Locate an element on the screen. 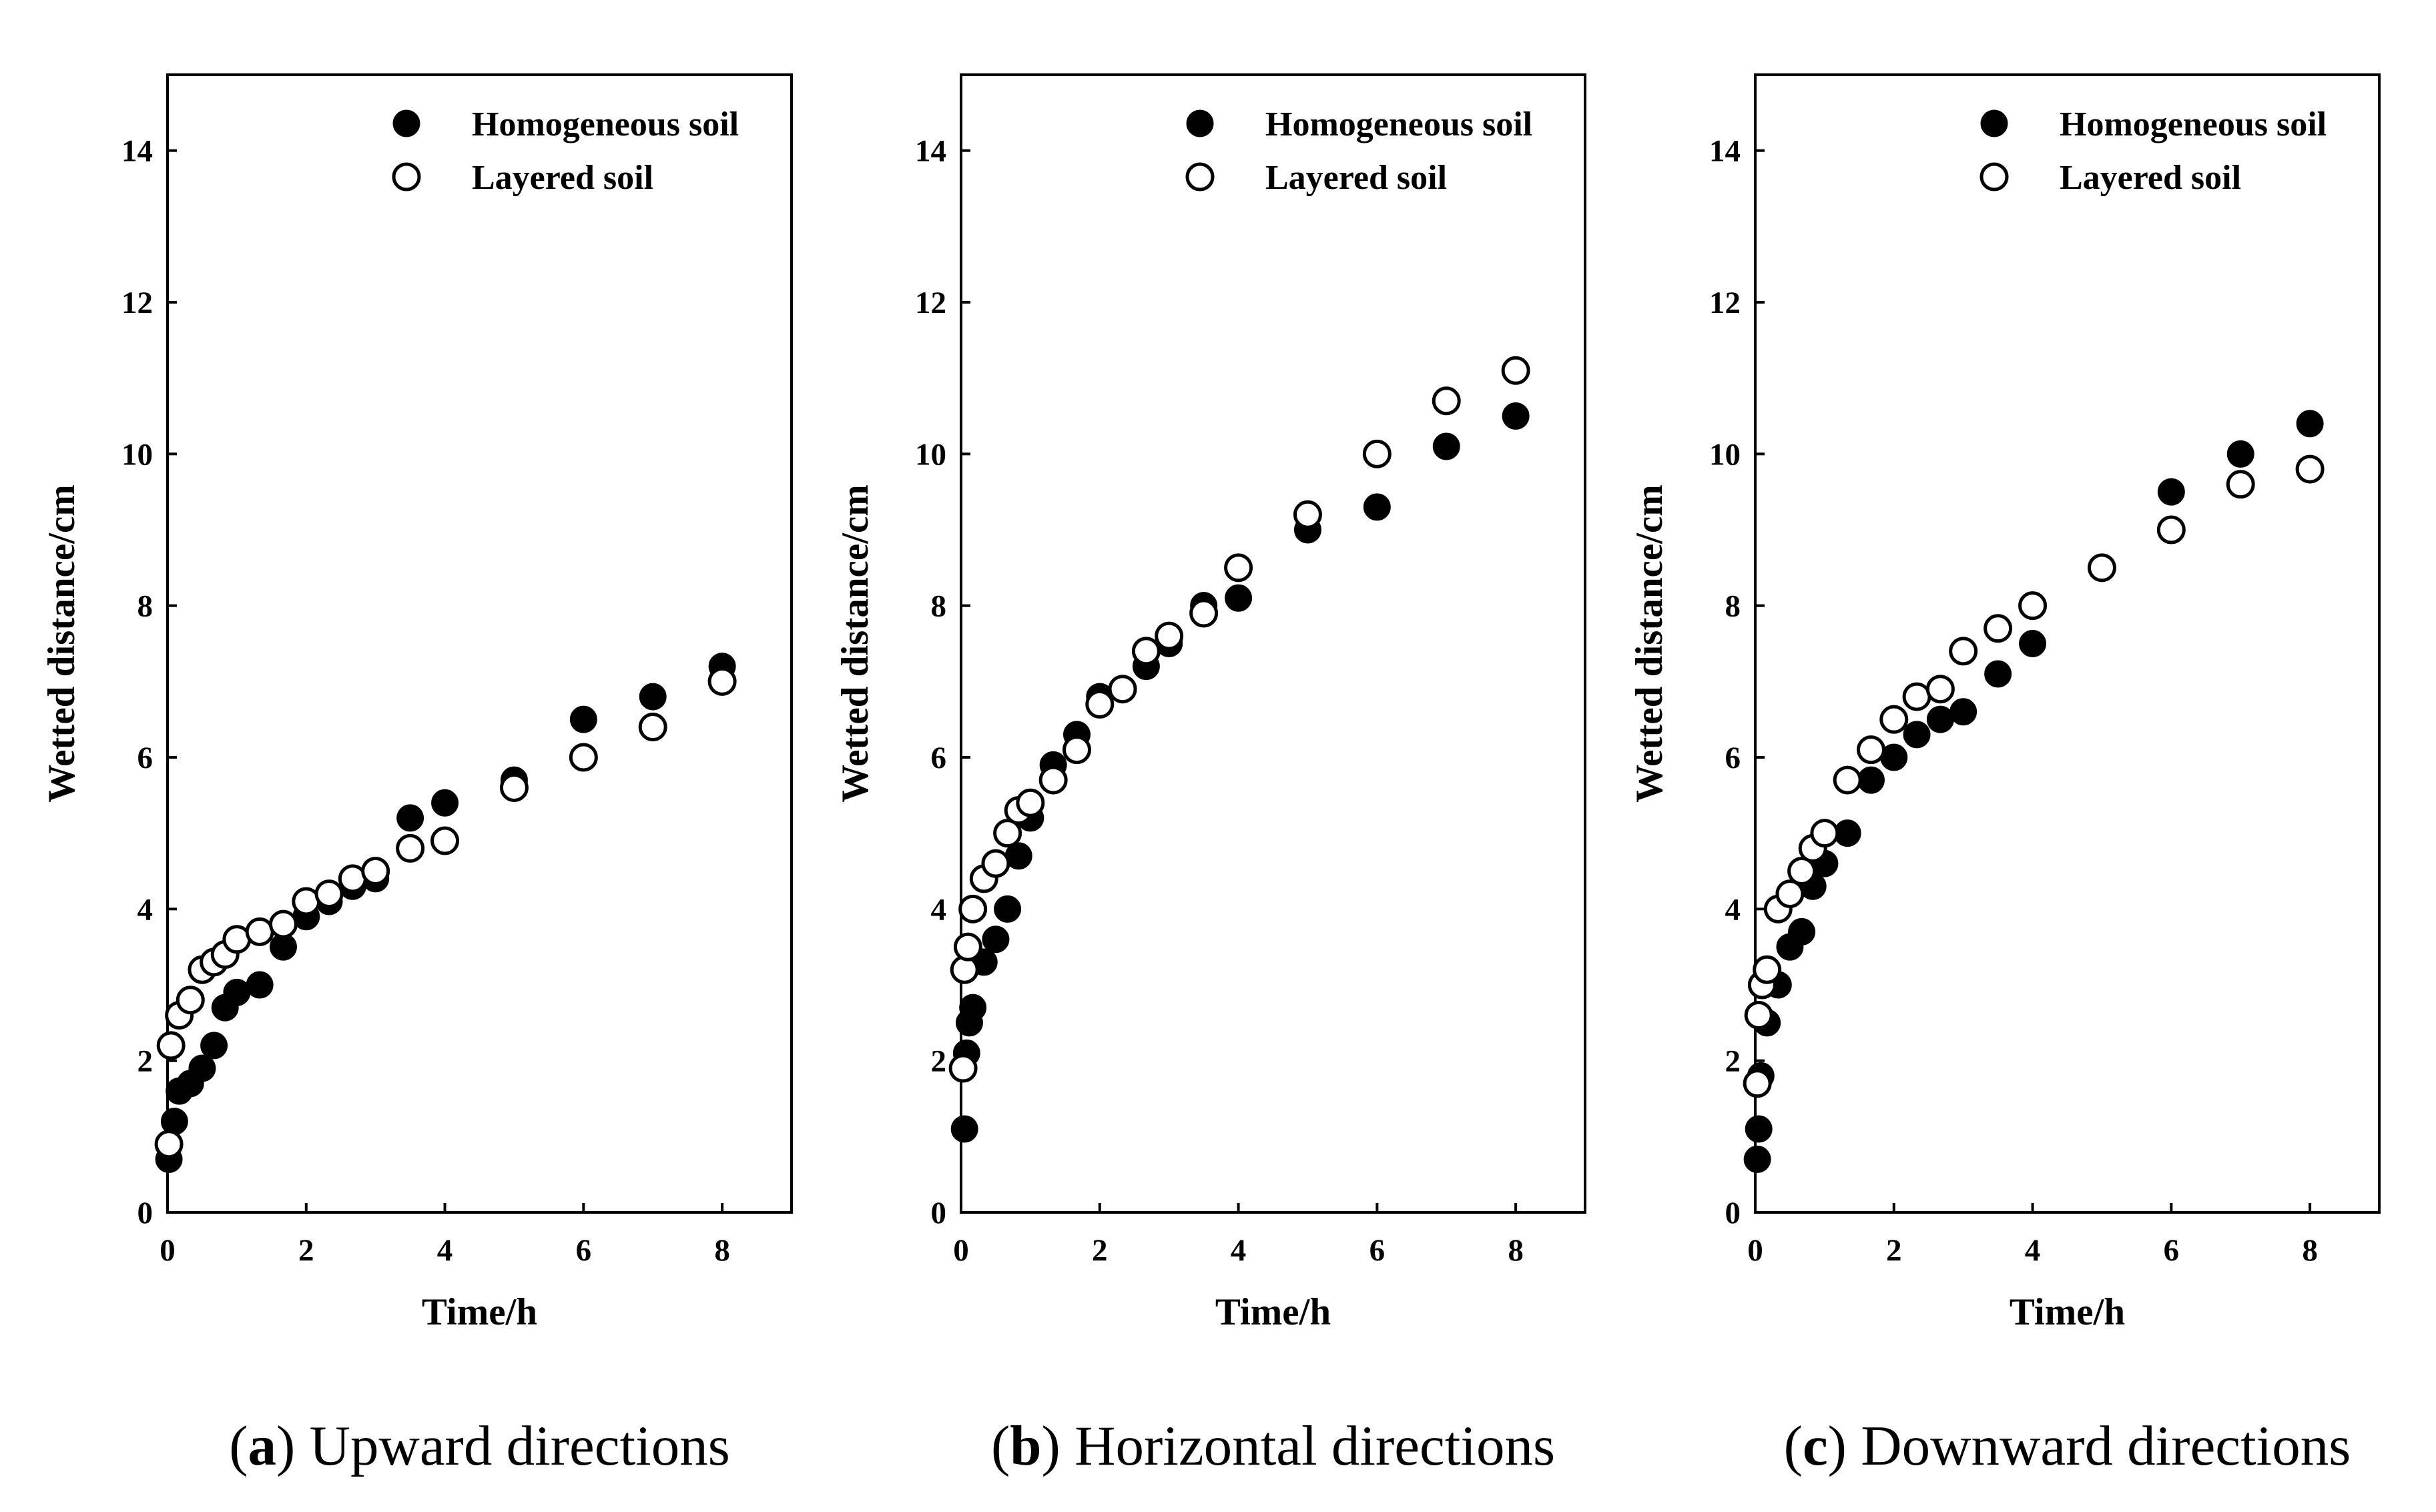  panel-caption: (a) Upward directions is located at coordinates (479, 1446).